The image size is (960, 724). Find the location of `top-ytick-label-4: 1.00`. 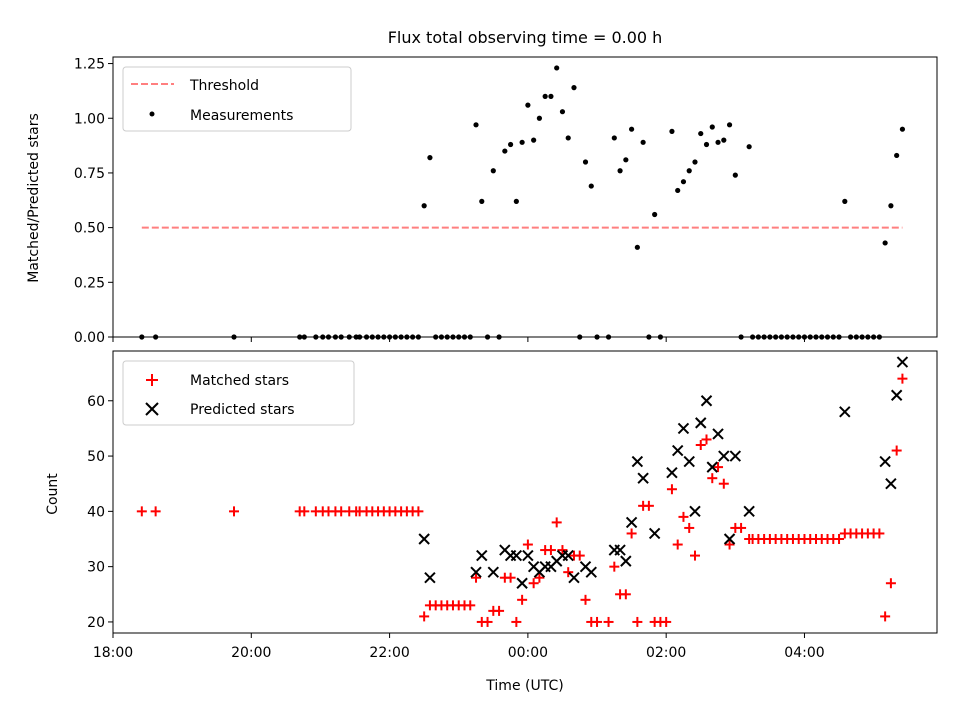

top-ytick-label-4: 1.00 is located at coordinates (89, 119).